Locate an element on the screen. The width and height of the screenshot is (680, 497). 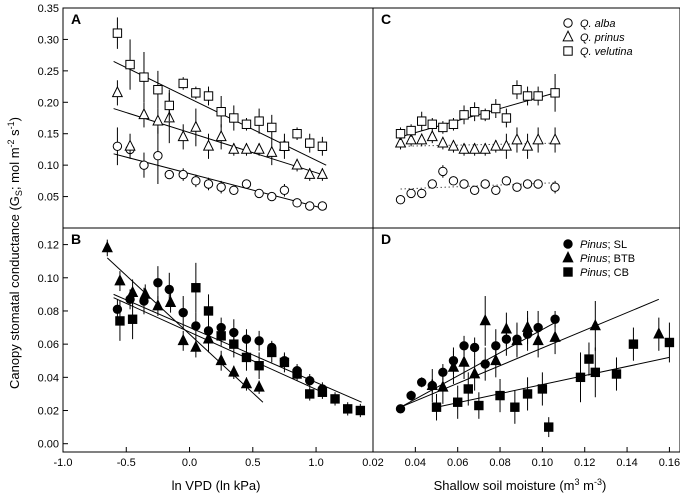
series-q-alba is located at coordinates (477, 185).